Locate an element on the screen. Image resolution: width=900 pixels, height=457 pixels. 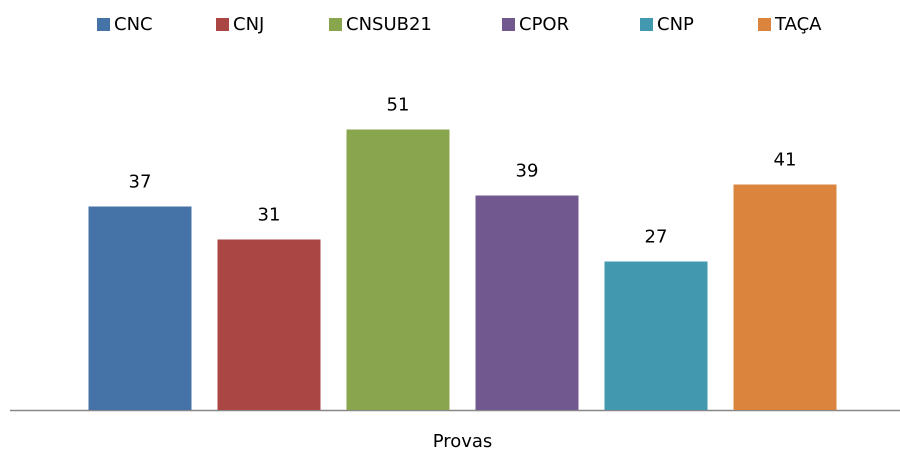
data-label: 39 is located at coordinates (527, 171).